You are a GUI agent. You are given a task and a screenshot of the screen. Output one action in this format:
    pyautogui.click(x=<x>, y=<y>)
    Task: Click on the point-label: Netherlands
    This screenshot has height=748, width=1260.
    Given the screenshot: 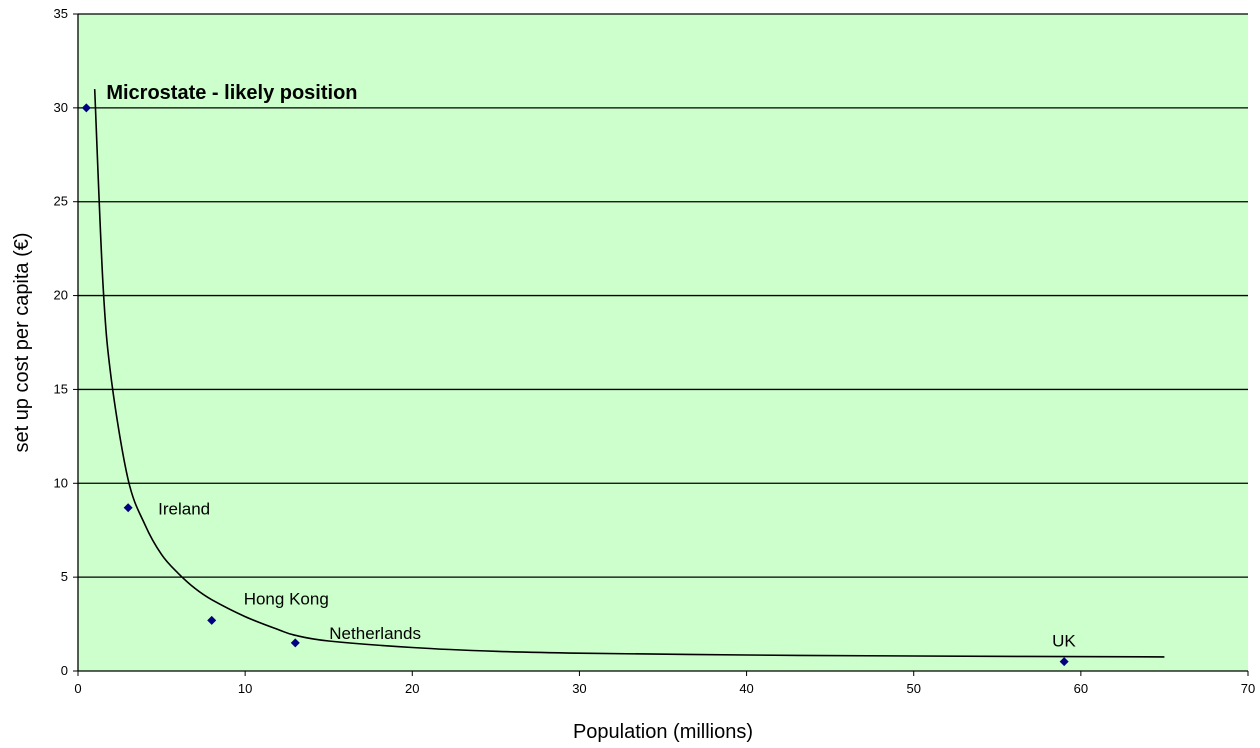 What is the action you would take?
    pyautogui.click(x=375, y=633)
    